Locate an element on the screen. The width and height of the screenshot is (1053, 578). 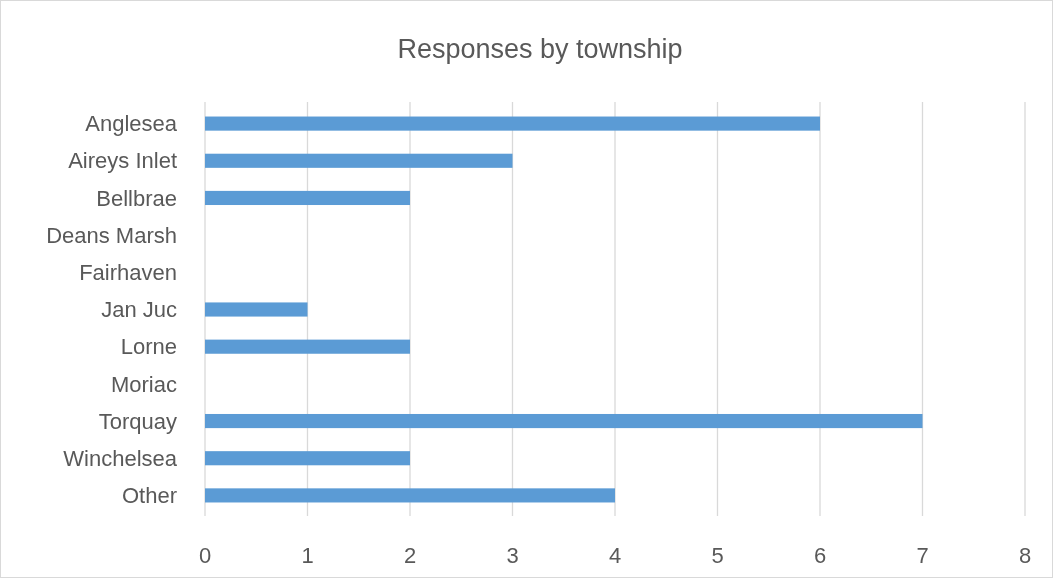
x-tick-label: 1 is located at coordinates (307, 555).